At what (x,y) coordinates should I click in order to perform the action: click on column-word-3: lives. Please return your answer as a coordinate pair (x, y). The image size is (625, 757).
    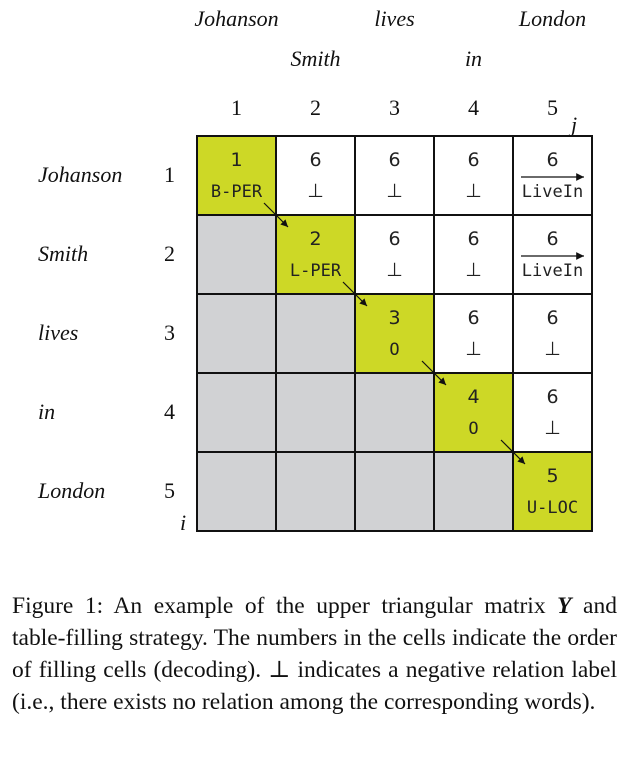
    Looking at the image, I should click on (394, 18).